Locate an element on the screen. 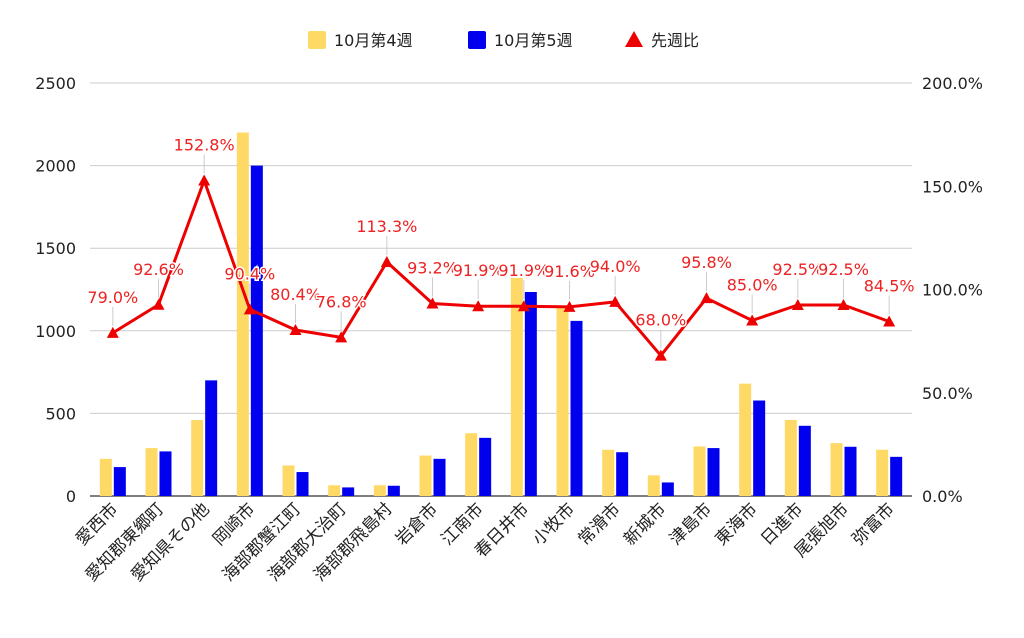 The height and width of the screenshot is (638, 1024). data-label: 79.0% is located at coordinates (112, 297).